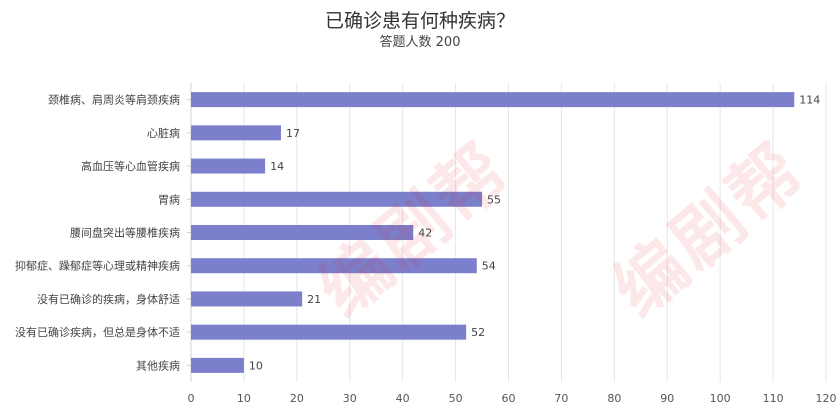 Image resolution: width=840 pixels, height=420 pixels. Describe the element at coordinates (614, 398) in the screenshot. I see `x-tick-label: 80` at that location.